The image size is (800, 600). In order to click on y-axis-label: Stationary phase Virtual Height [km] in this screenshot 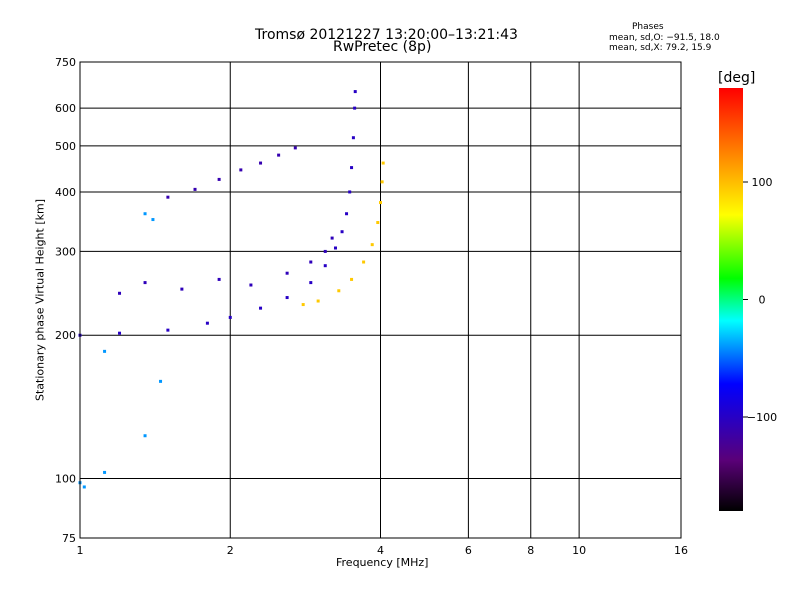, I will do `click(40, 300)`.